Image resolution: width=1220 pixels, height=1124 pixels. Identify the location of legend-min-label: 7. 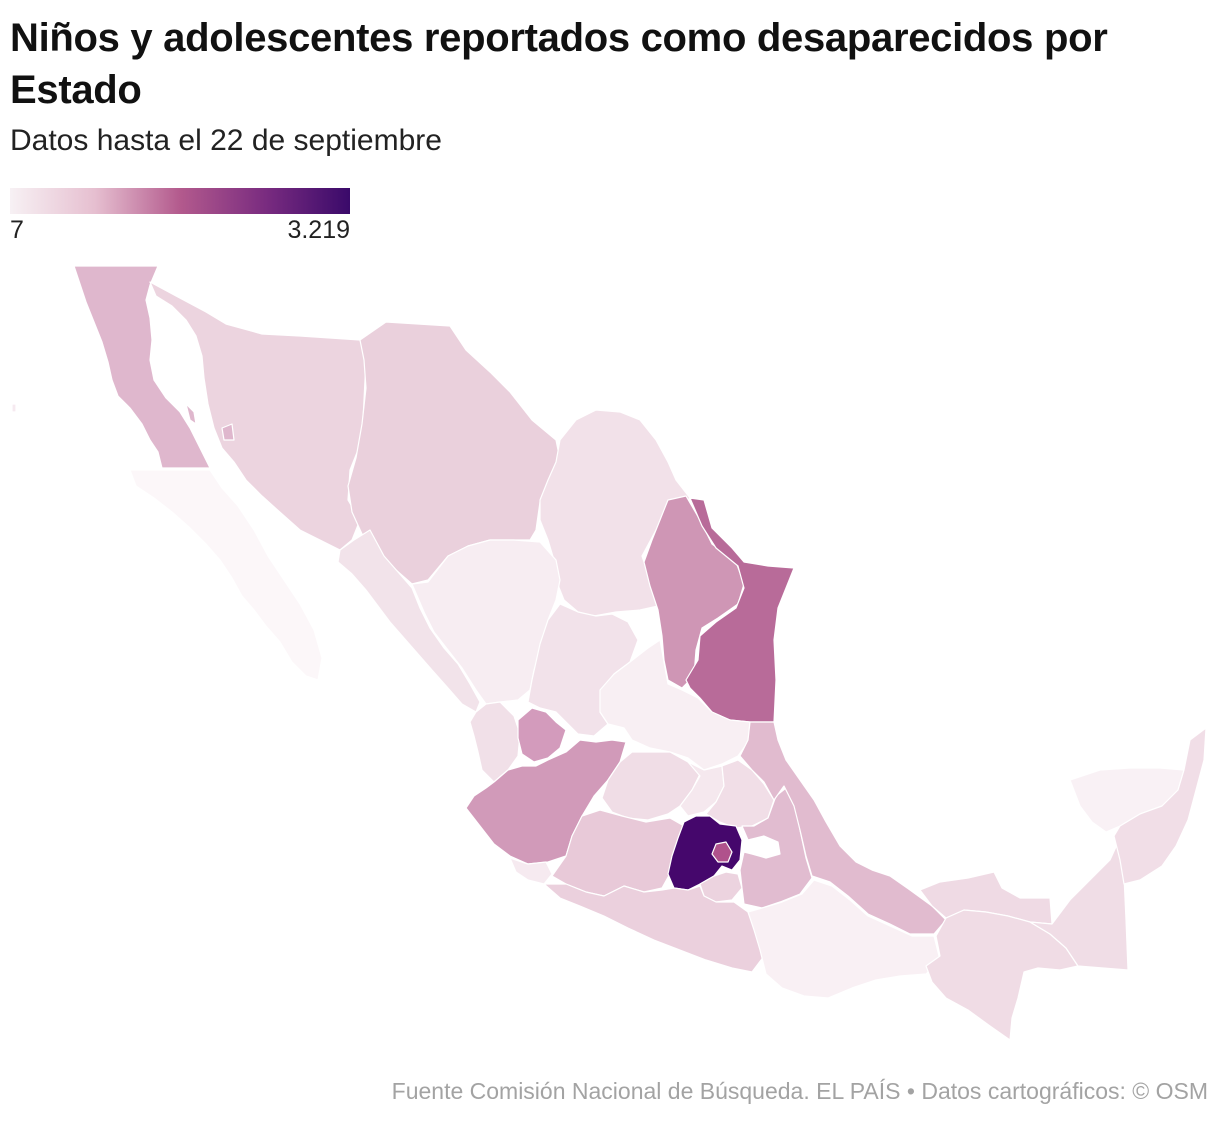
(17, 230).